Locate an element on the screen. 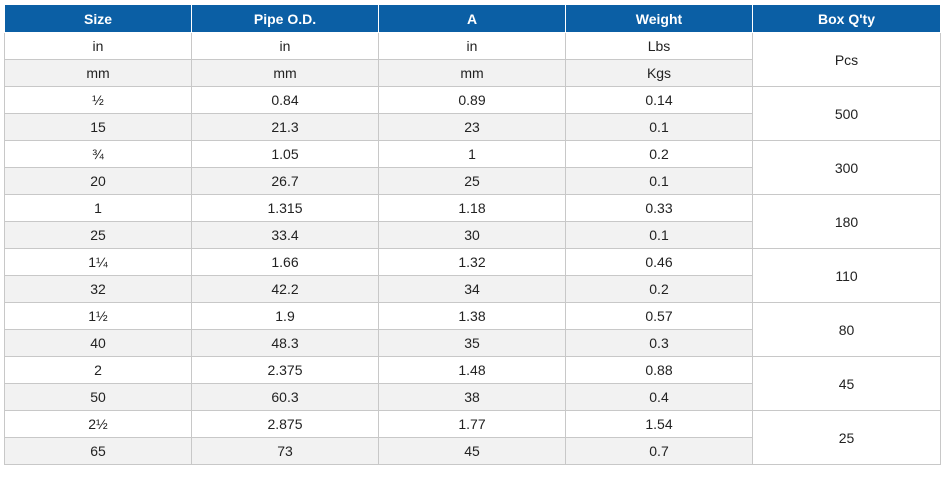 Image resolution: width=946 pixels, height=479 pixels. header-box-qty: Box Q'ty is located at coordinates (846, 18).